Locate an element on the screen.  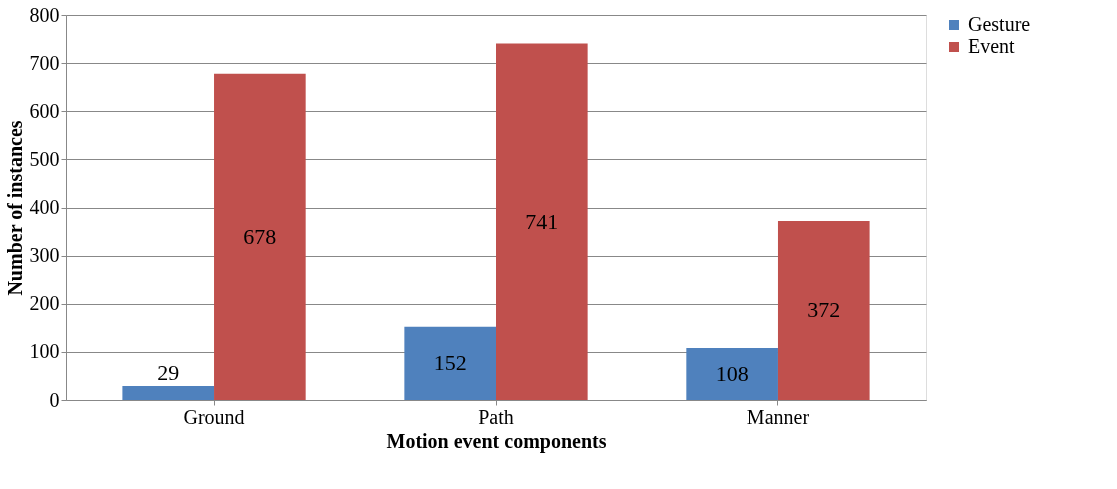
y-tick-label: 100 is located at coordinates (44, 351).